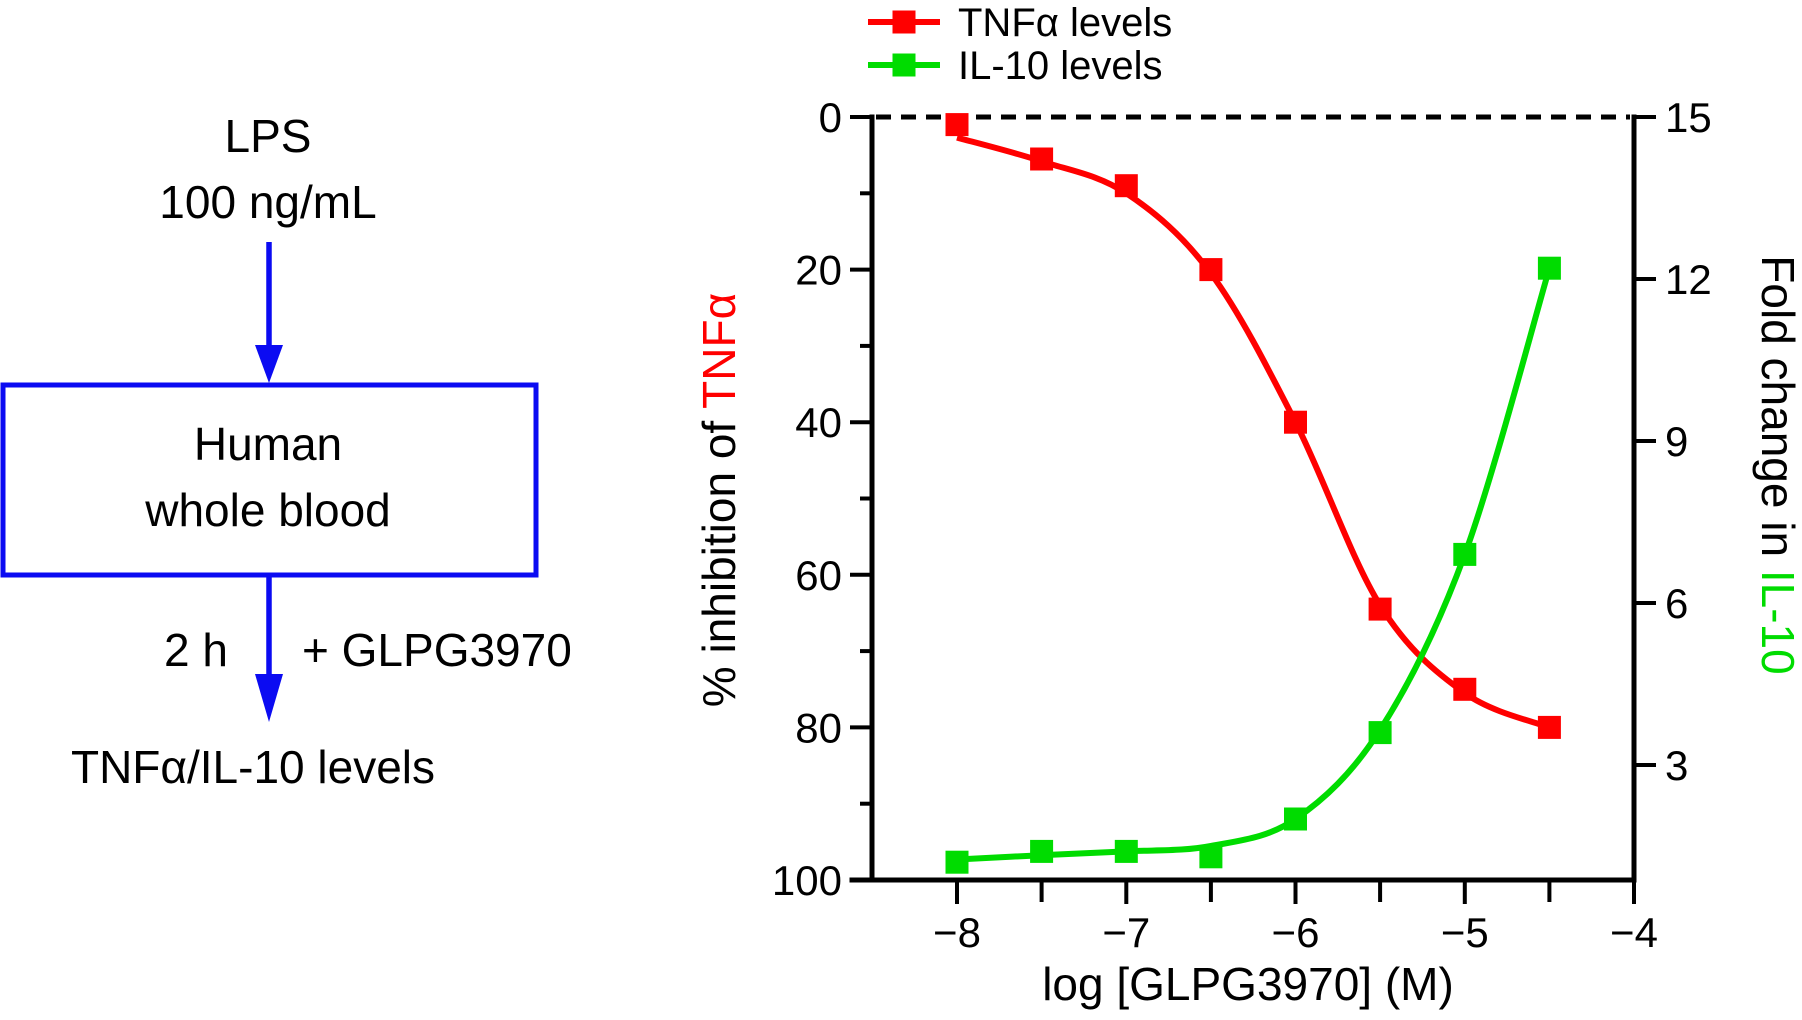 This screenshot has width=1802, height=1020. Describe the element at coordinates (437, 650) in the screenshot. I see `compound-label: + GLPG3970` at that location.